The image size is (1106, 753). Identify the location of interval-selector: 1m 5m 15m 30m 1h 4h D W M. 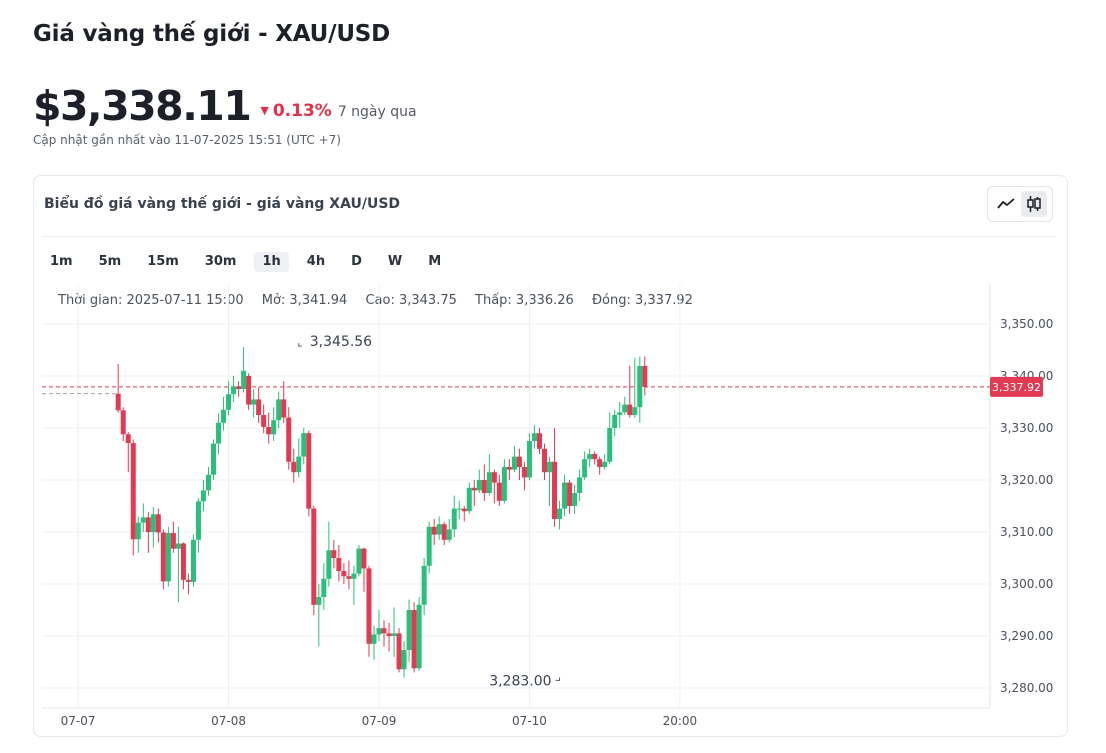
(250, 262).